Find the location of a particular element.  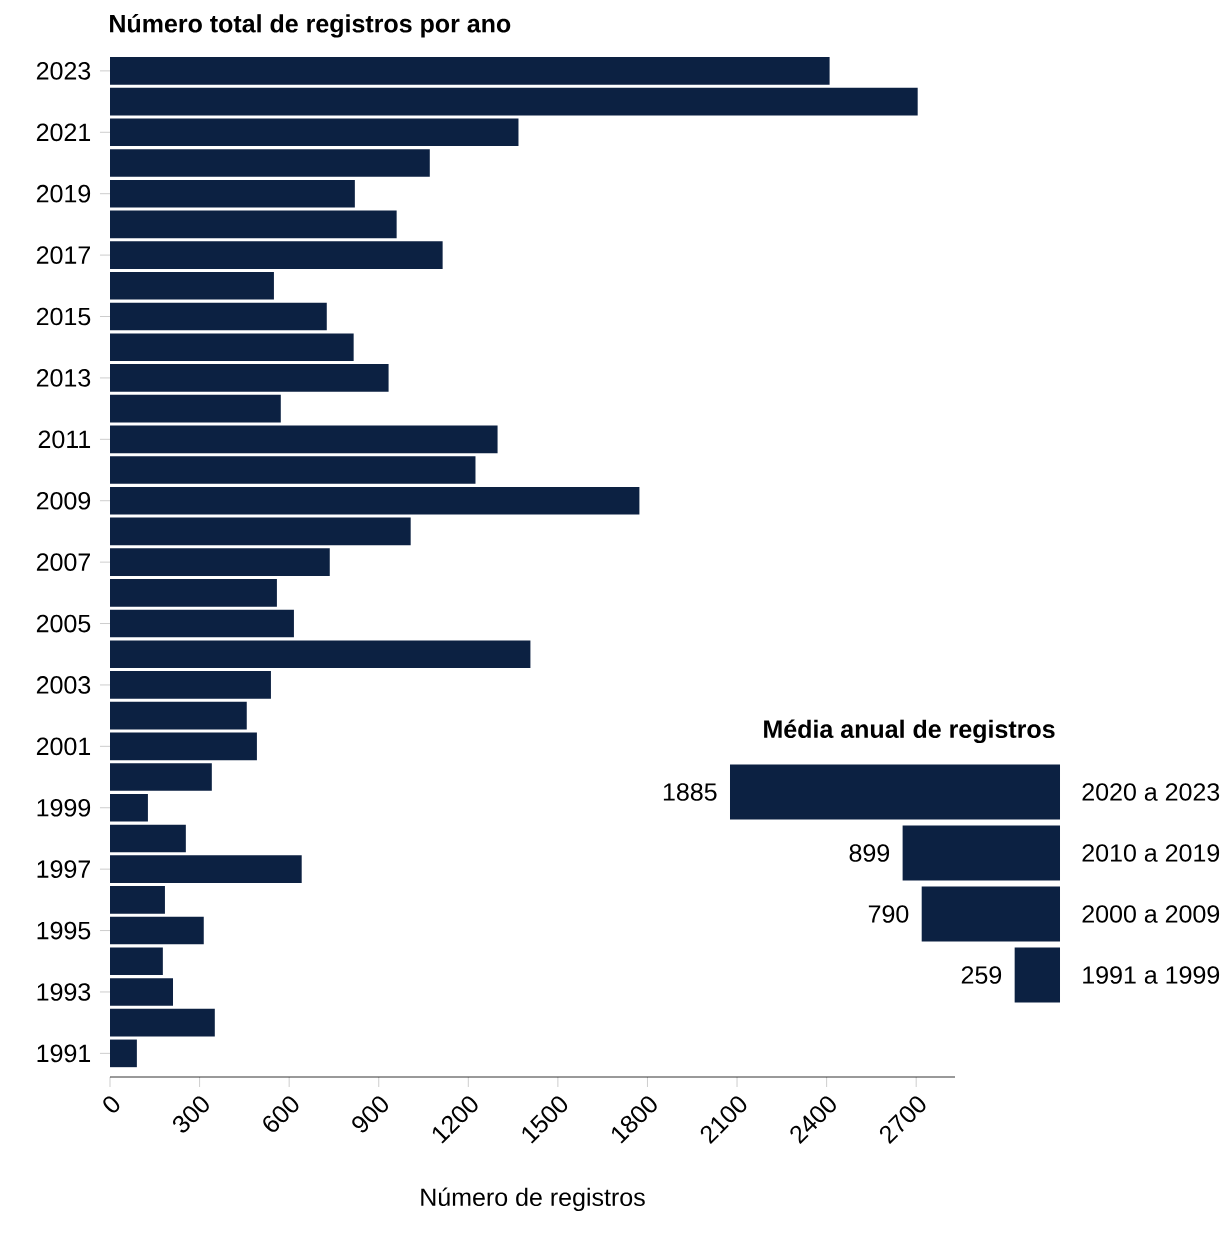

chart-title: Número total de registros por ano is located at coordinates (310, 25).